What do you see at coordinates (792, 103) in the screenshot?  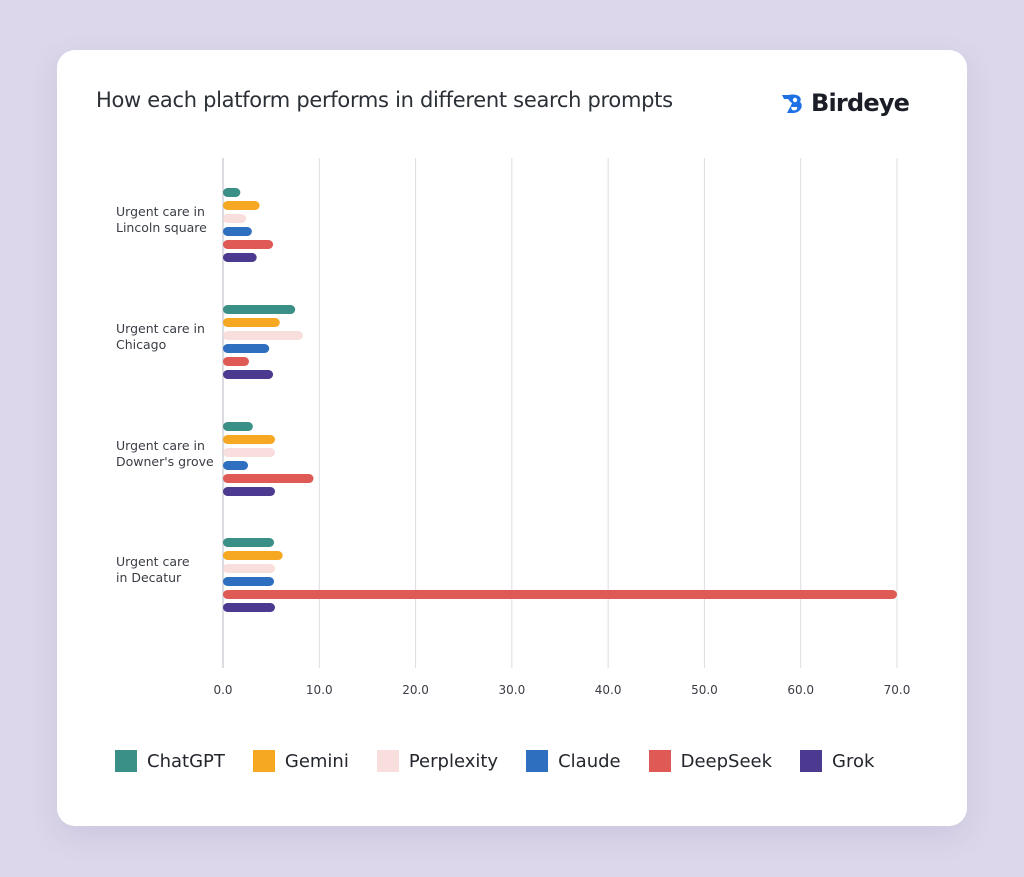 I see `birdeye-logo-icon` at bounding box center [792, 103].